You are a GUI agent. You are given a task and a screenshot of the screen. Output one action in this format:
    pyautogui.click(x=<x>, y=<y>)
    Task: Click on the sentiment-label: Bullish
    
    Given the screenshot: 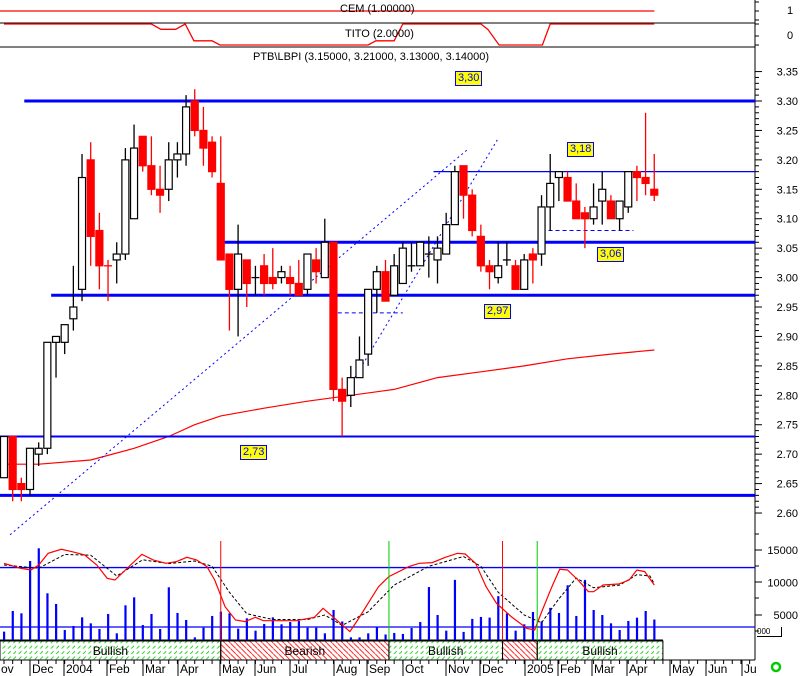 What is the action you would take?
    pyautogui.click(x=110, y=651)
    